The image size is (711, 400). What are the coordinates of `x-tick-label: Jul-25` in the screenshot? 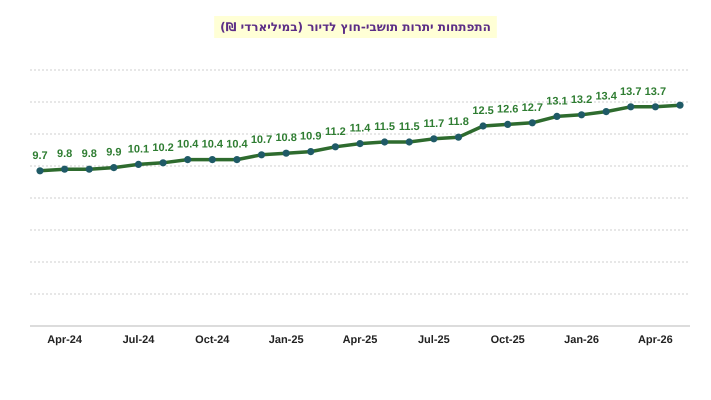 It's located at (434, 340).